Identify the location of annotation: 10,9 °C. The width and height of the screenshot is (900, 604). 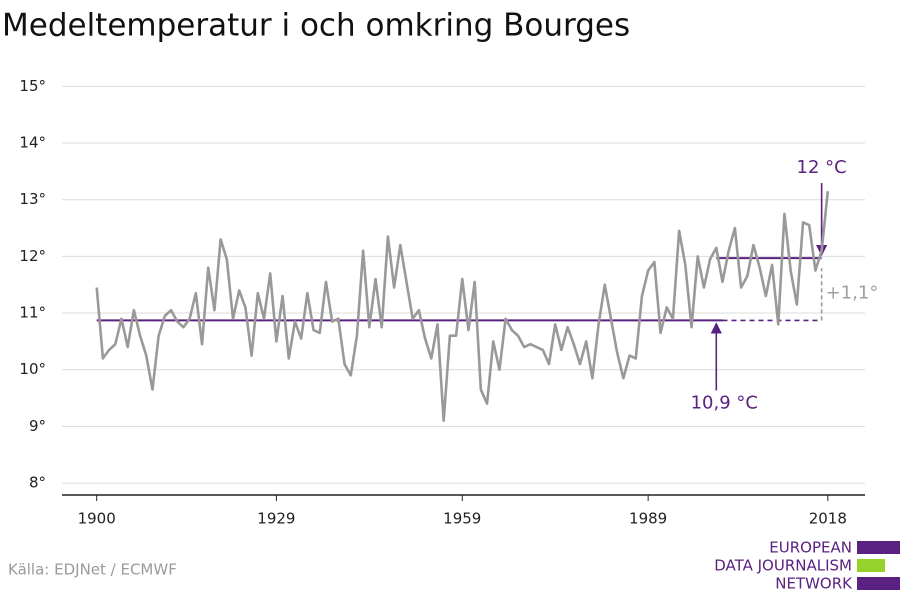
(724, 402).